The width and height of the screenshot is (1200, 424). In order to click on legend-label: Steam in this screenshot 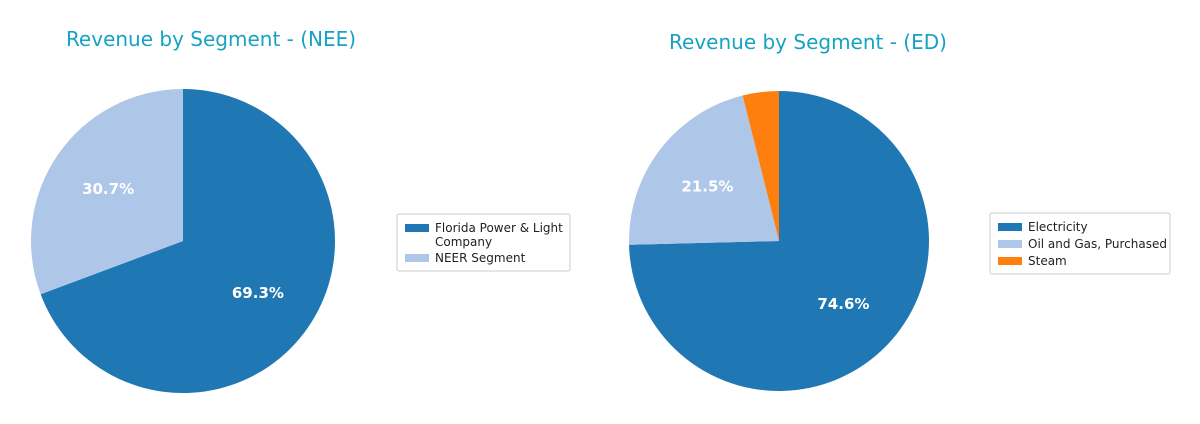, I will do `click(1047, 261)`.